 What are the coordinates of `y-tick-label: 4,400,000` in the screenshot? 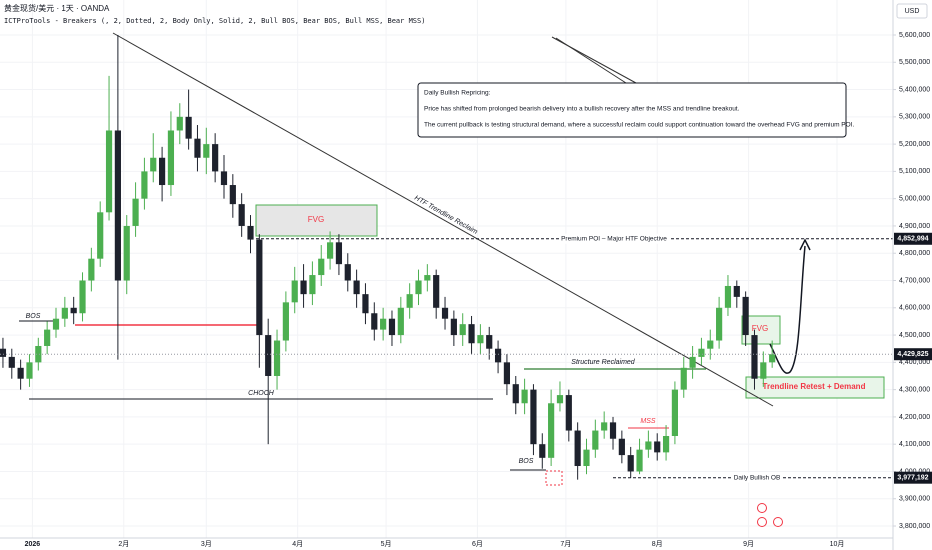 It's located at (914, 362).